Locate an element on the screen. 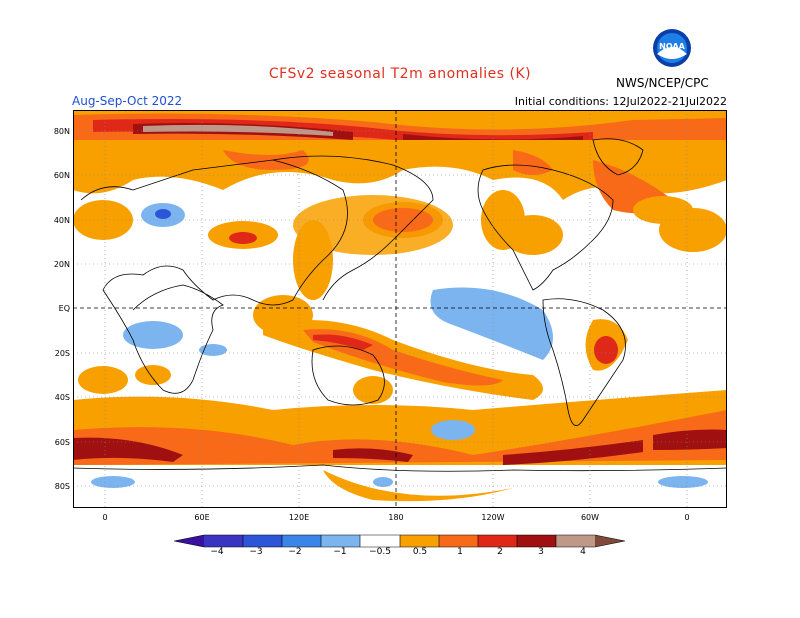 Image resolution: width=800 pixels, height=618 pixels. colorbar-tick: 0.5 is located at coordinates (420, 552).